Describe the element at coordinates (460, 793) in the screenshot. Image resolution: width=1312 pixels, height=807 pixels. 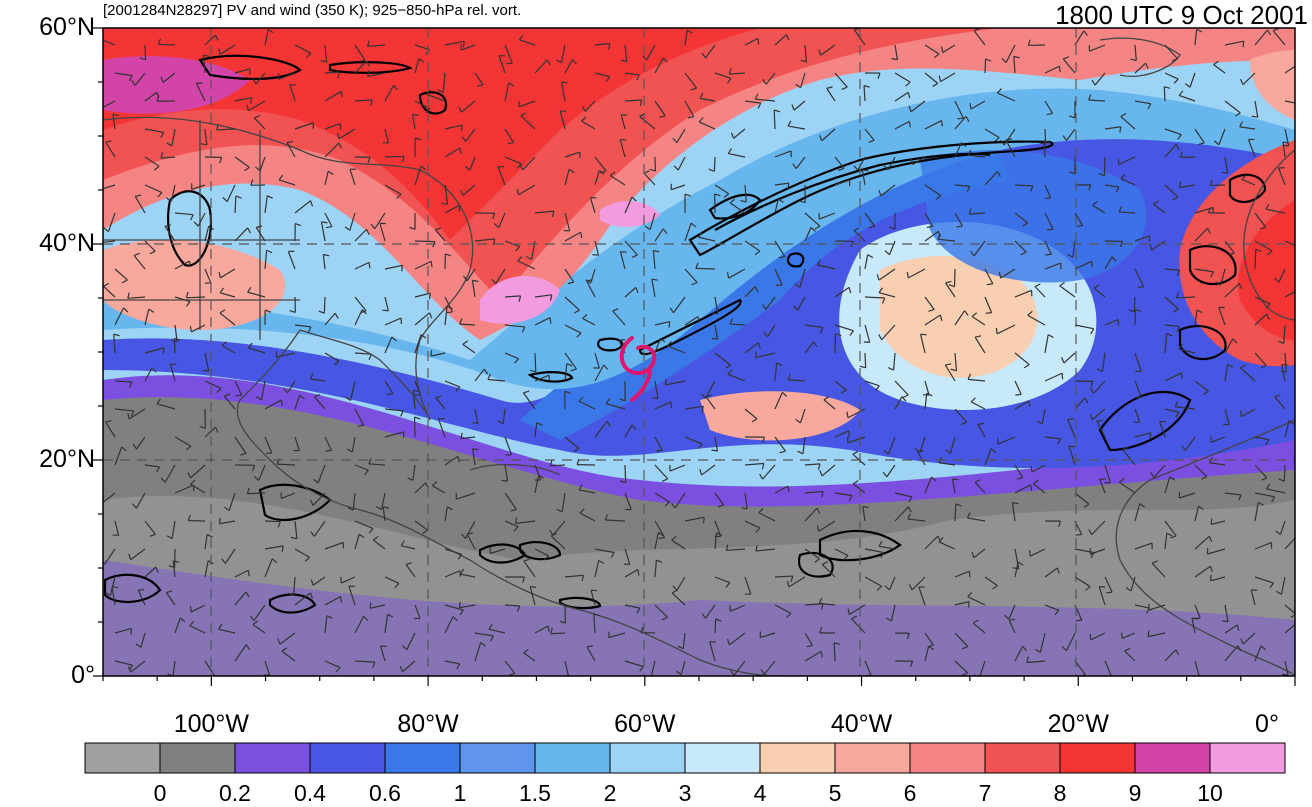
I see `colorbar-label: 1` at that location.